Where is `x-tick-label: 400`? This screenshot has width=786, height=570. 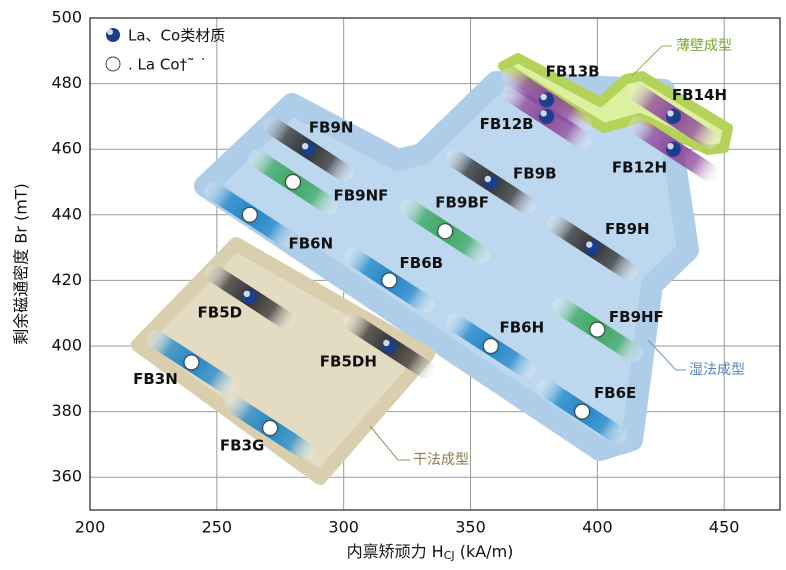 x-tick-label: 400 is located at coordinates (597, 527).